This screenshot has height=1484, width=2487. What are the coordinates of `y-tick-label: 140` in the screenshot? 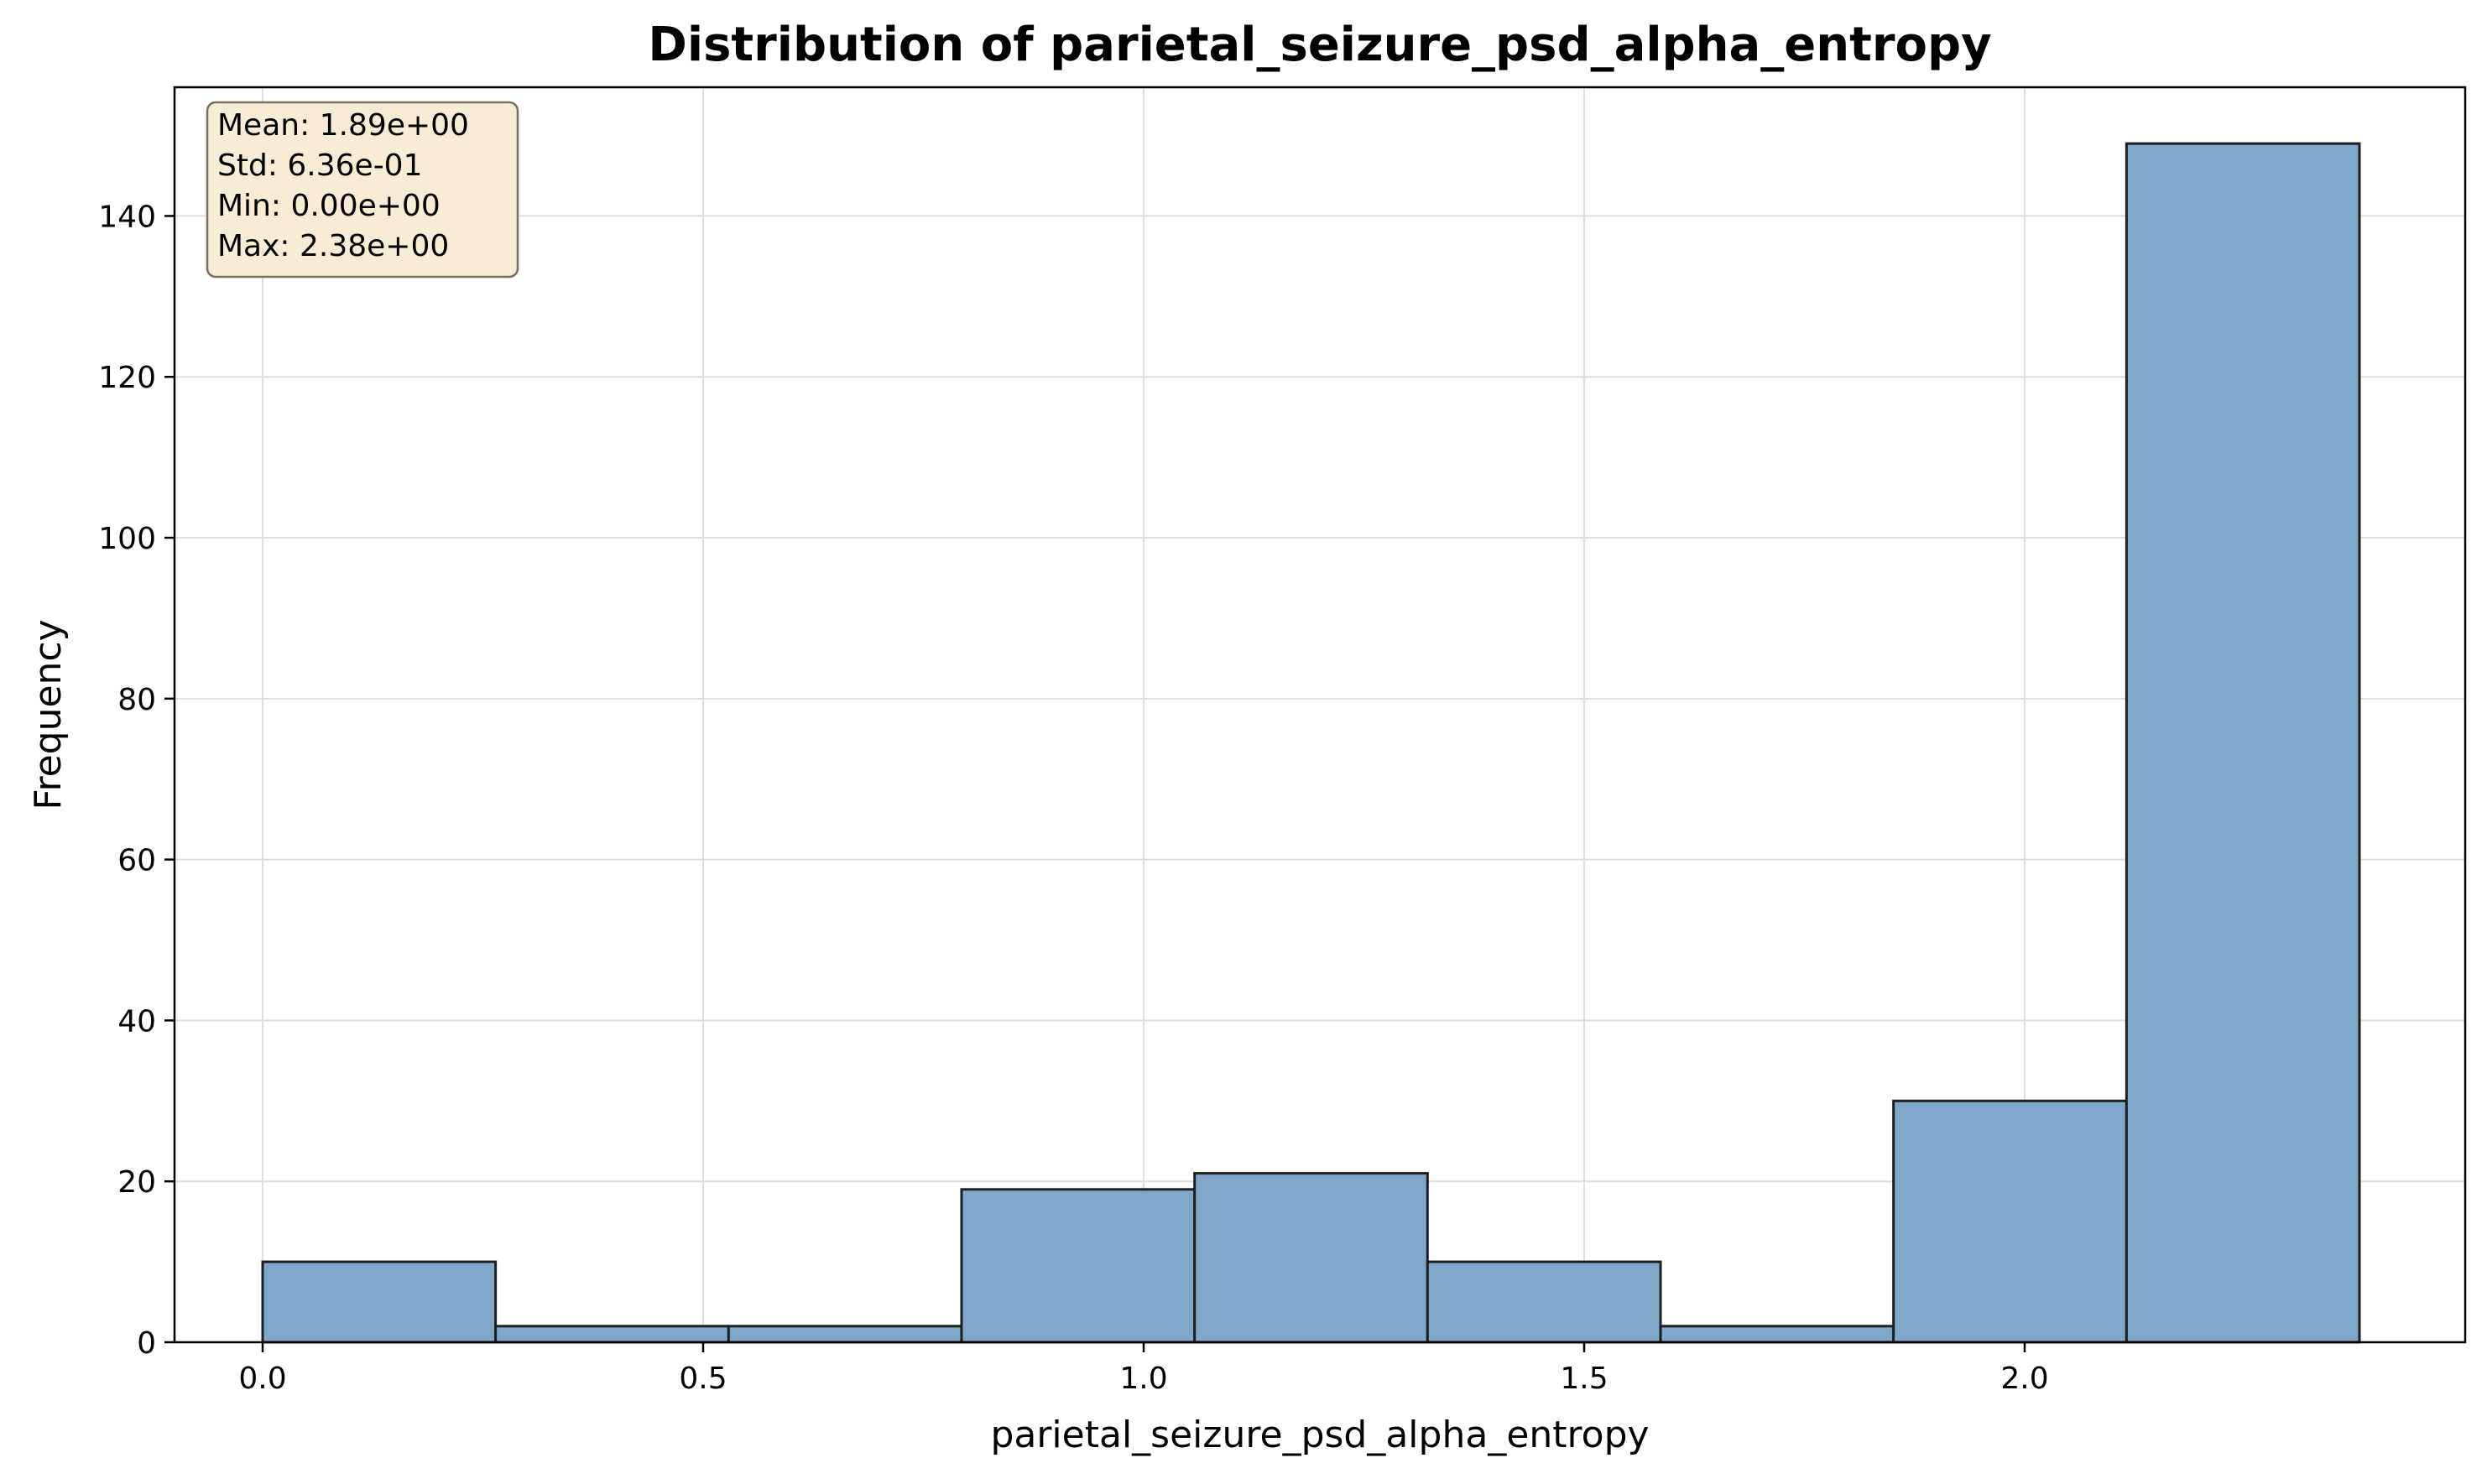 It's located at (127, 217).